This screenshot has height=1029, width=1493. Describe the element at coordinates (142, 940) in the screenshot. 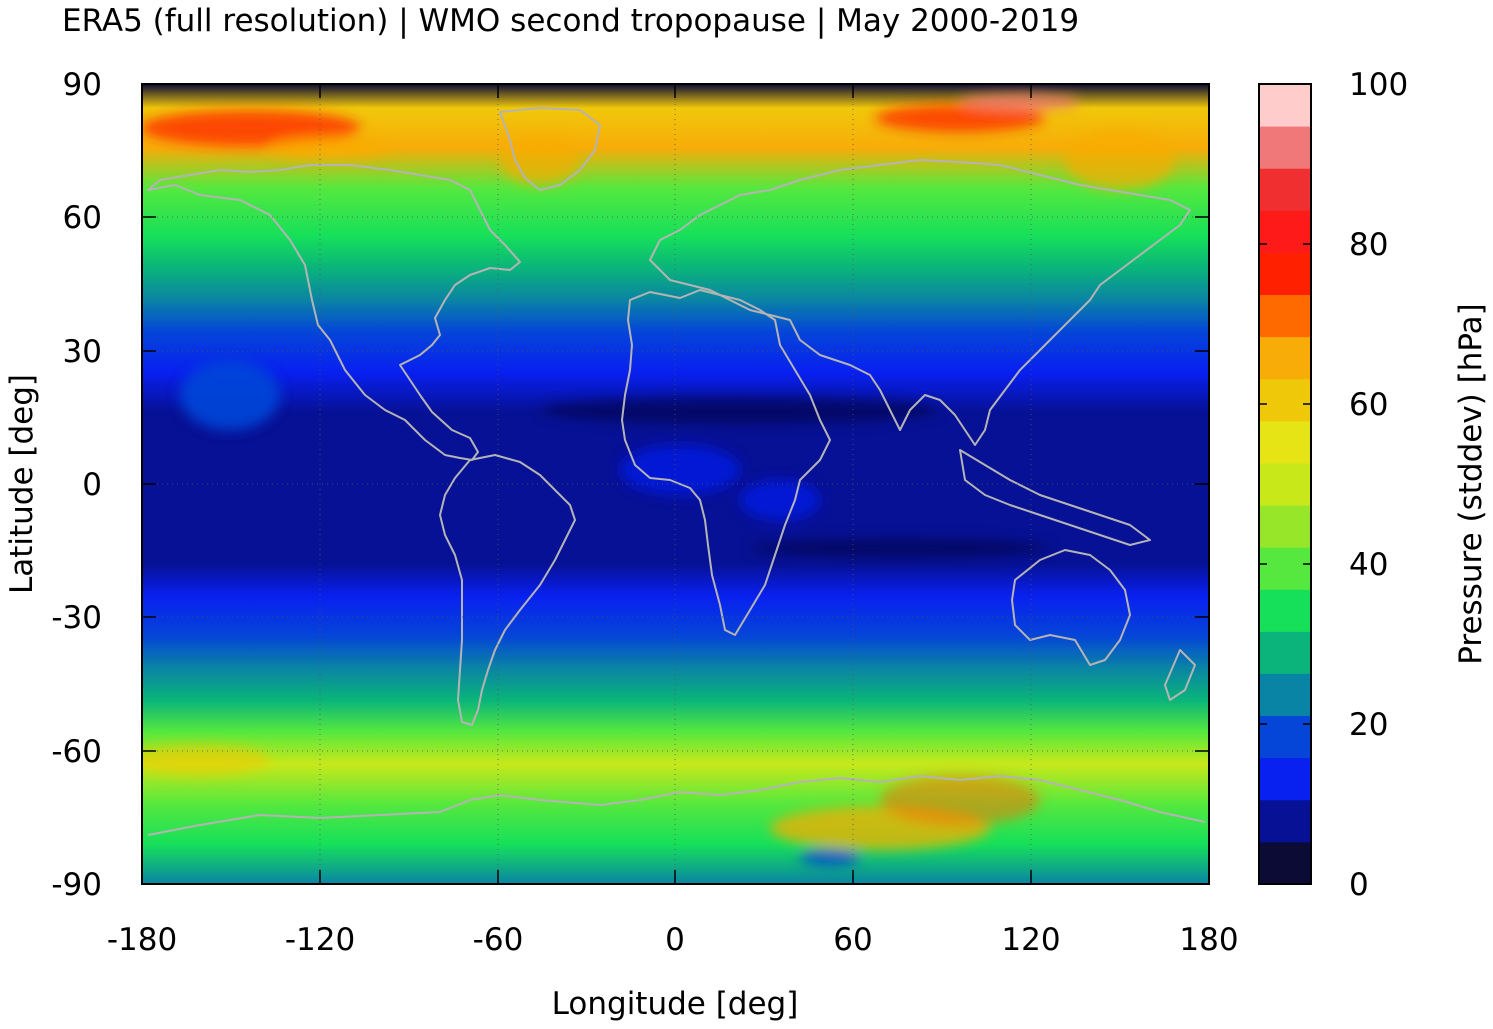

I see `x-tick-label: -180` at that location.